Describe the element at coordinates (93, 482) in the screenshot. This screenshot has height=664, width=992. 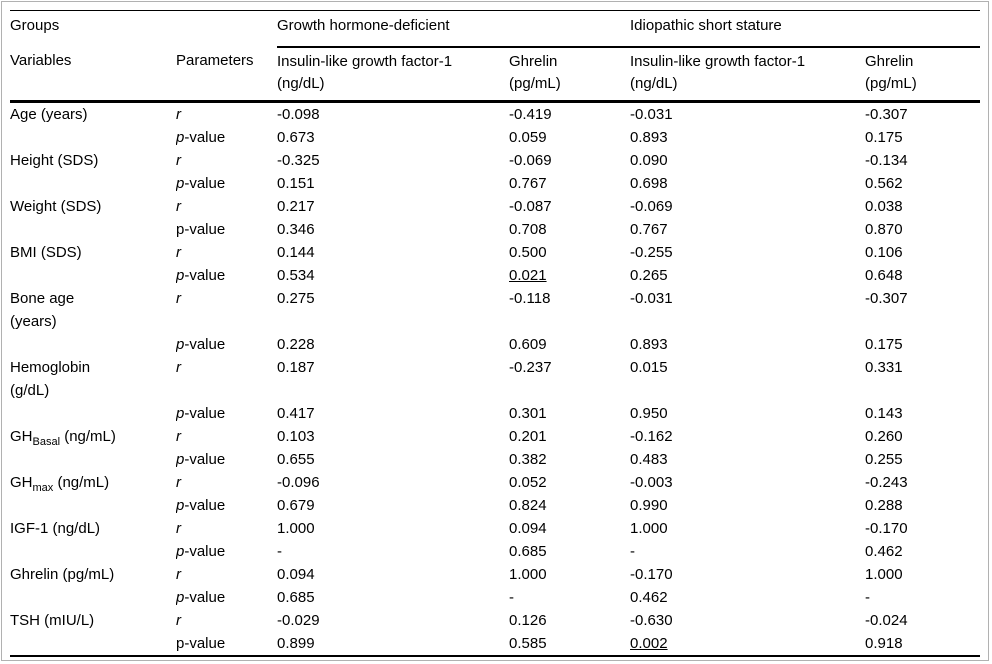
I see `variable-cell: GHmax (ng/mL)` at that location.